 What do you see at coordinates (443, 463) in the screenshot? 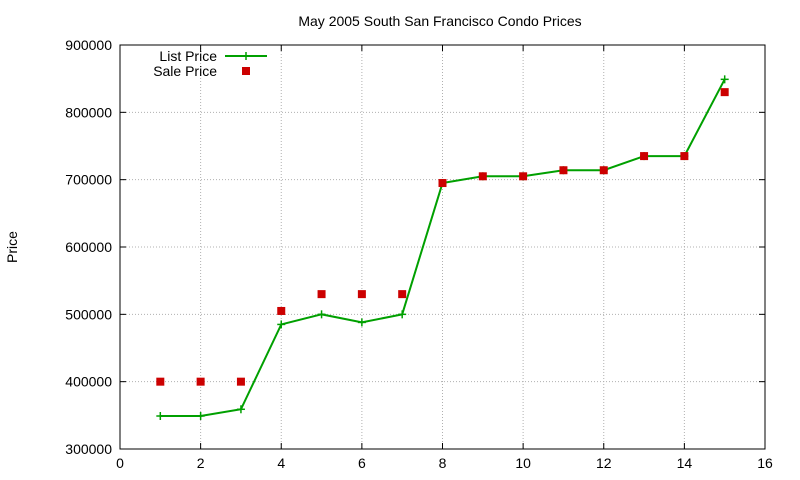
I see `x-tick-label: 8` at bounding box center [443, 463].